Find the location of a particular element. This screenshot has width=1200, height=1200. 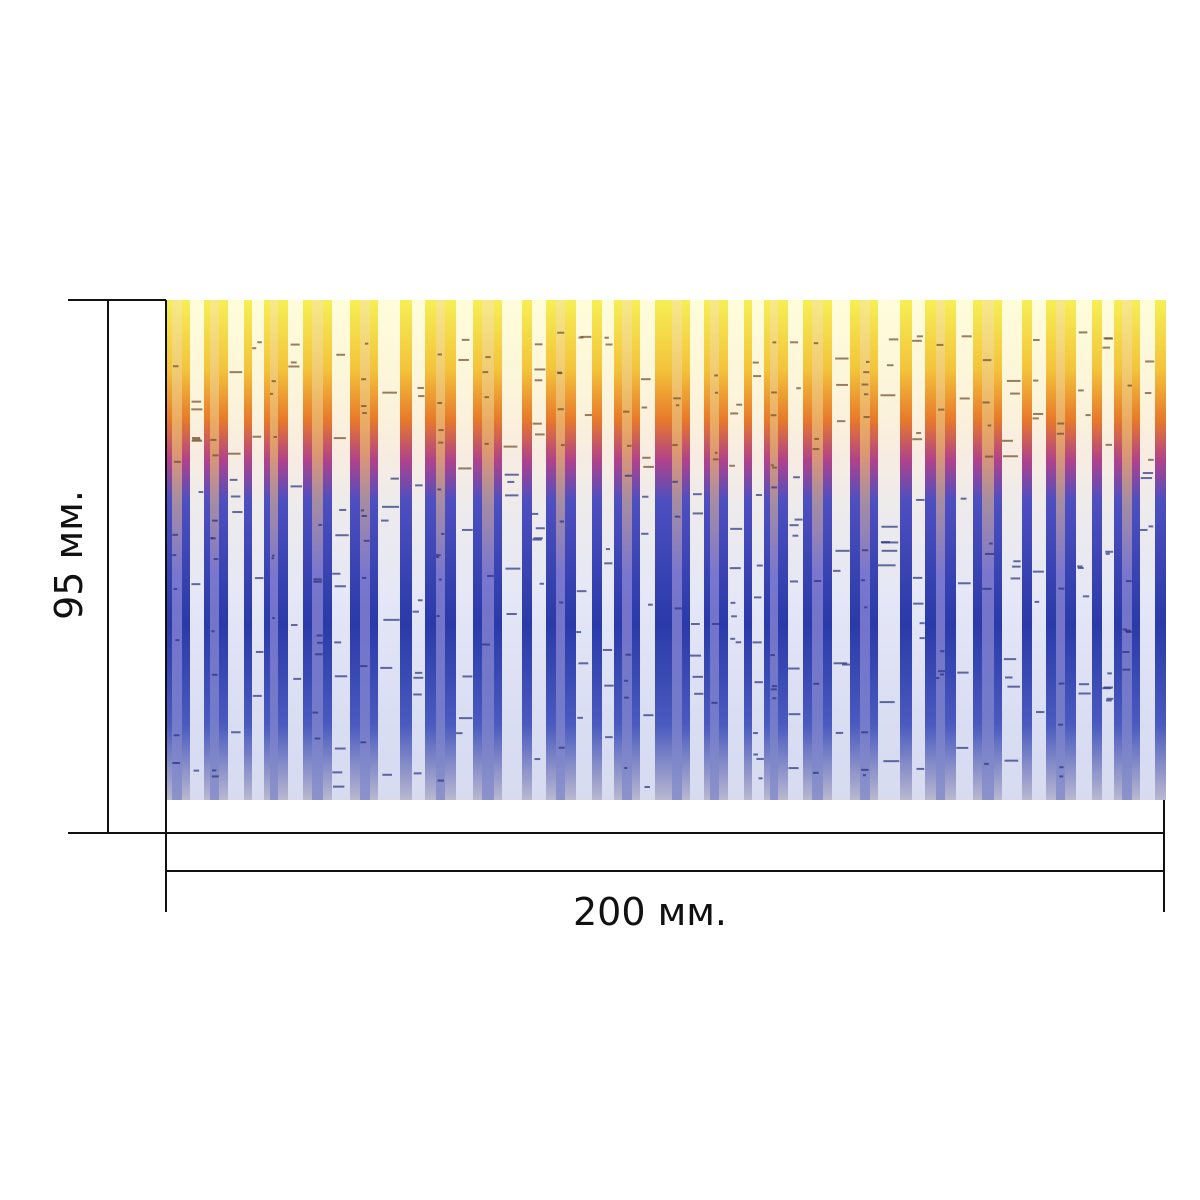

height-label: 95 мм. is located at coordinates (69, 555).